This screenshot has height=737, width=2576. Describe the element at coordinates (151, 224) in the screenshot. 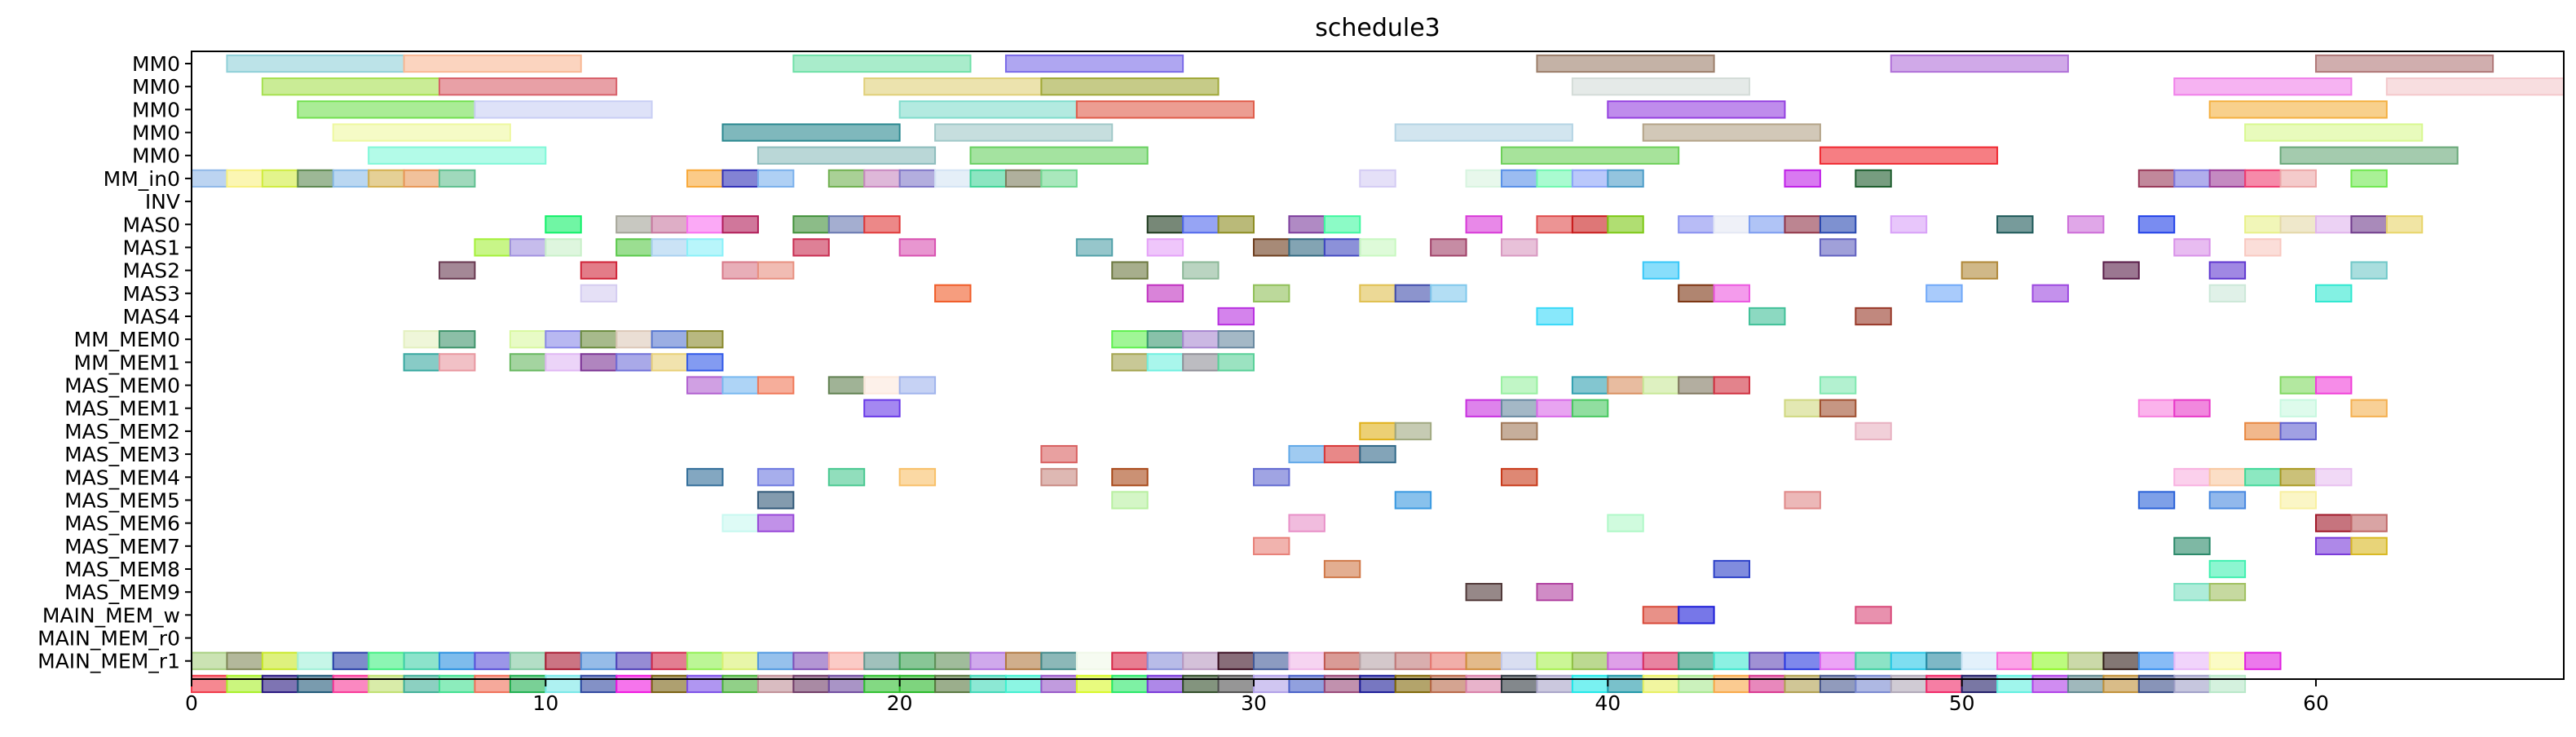

I see `row-label: MAS0` at that location.